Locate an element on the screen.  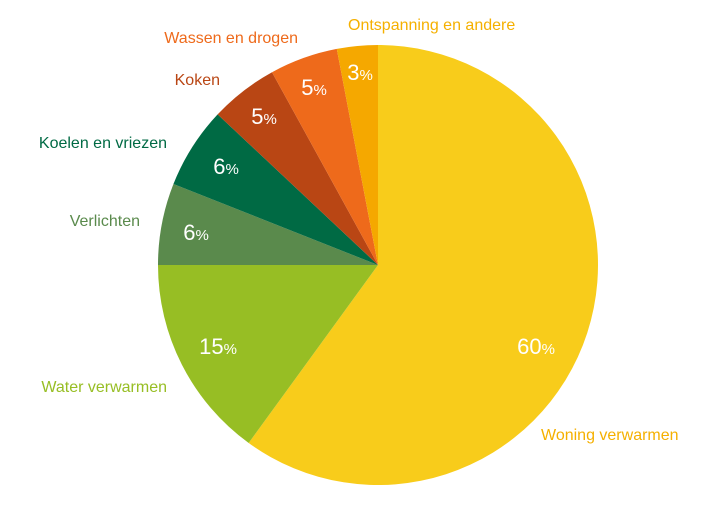
pie-value-label-verlichten: 6% is located at coordinates (196, 232).